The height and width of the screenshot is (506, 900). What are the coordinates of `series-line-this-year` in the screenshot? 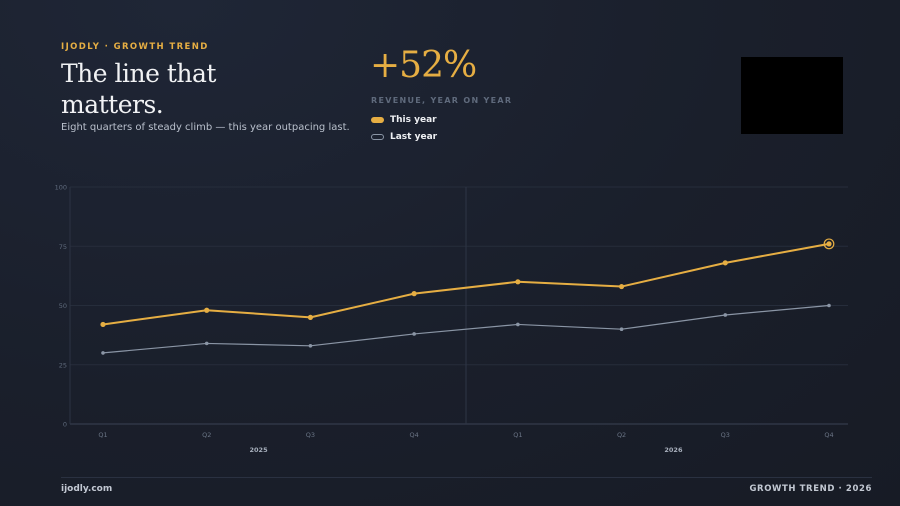 It's located at (466, 284).